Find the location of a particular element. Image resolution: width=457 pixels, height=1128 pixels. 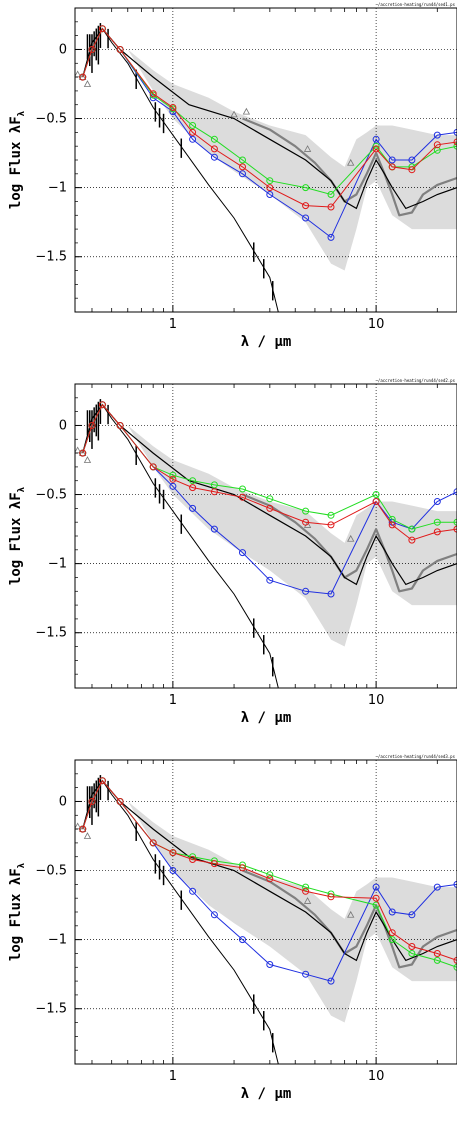

file-tag: ~/accretion-heating/run44/sed2.ps is located at coordinates (416, 380).